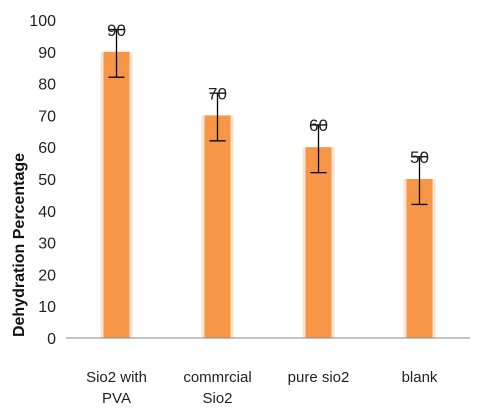 The width and height of the screenshot is (481, 408). I want to click on data-label: 50, so click(419, 157).